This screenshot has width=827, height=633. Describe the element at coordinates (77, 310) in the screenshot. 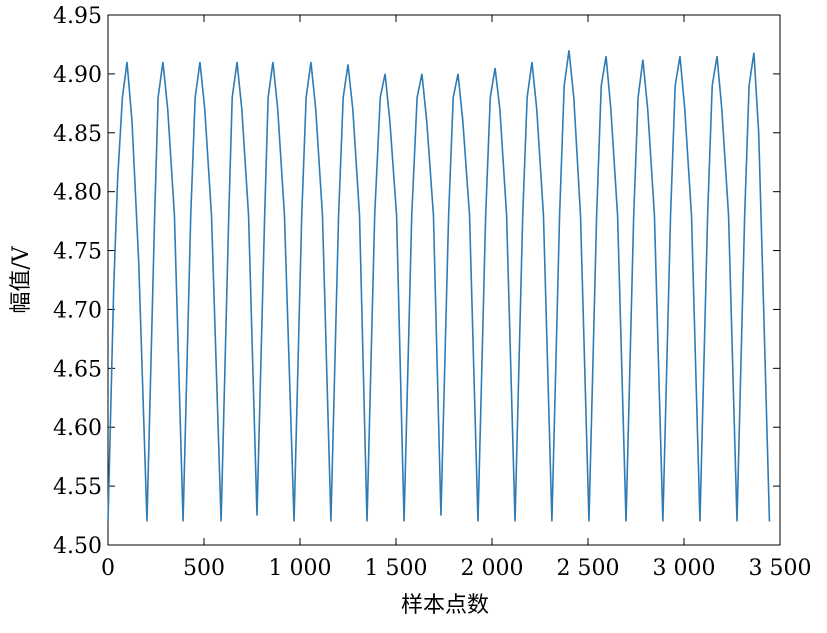

I see `y-tick-label: 4.70` at that location.